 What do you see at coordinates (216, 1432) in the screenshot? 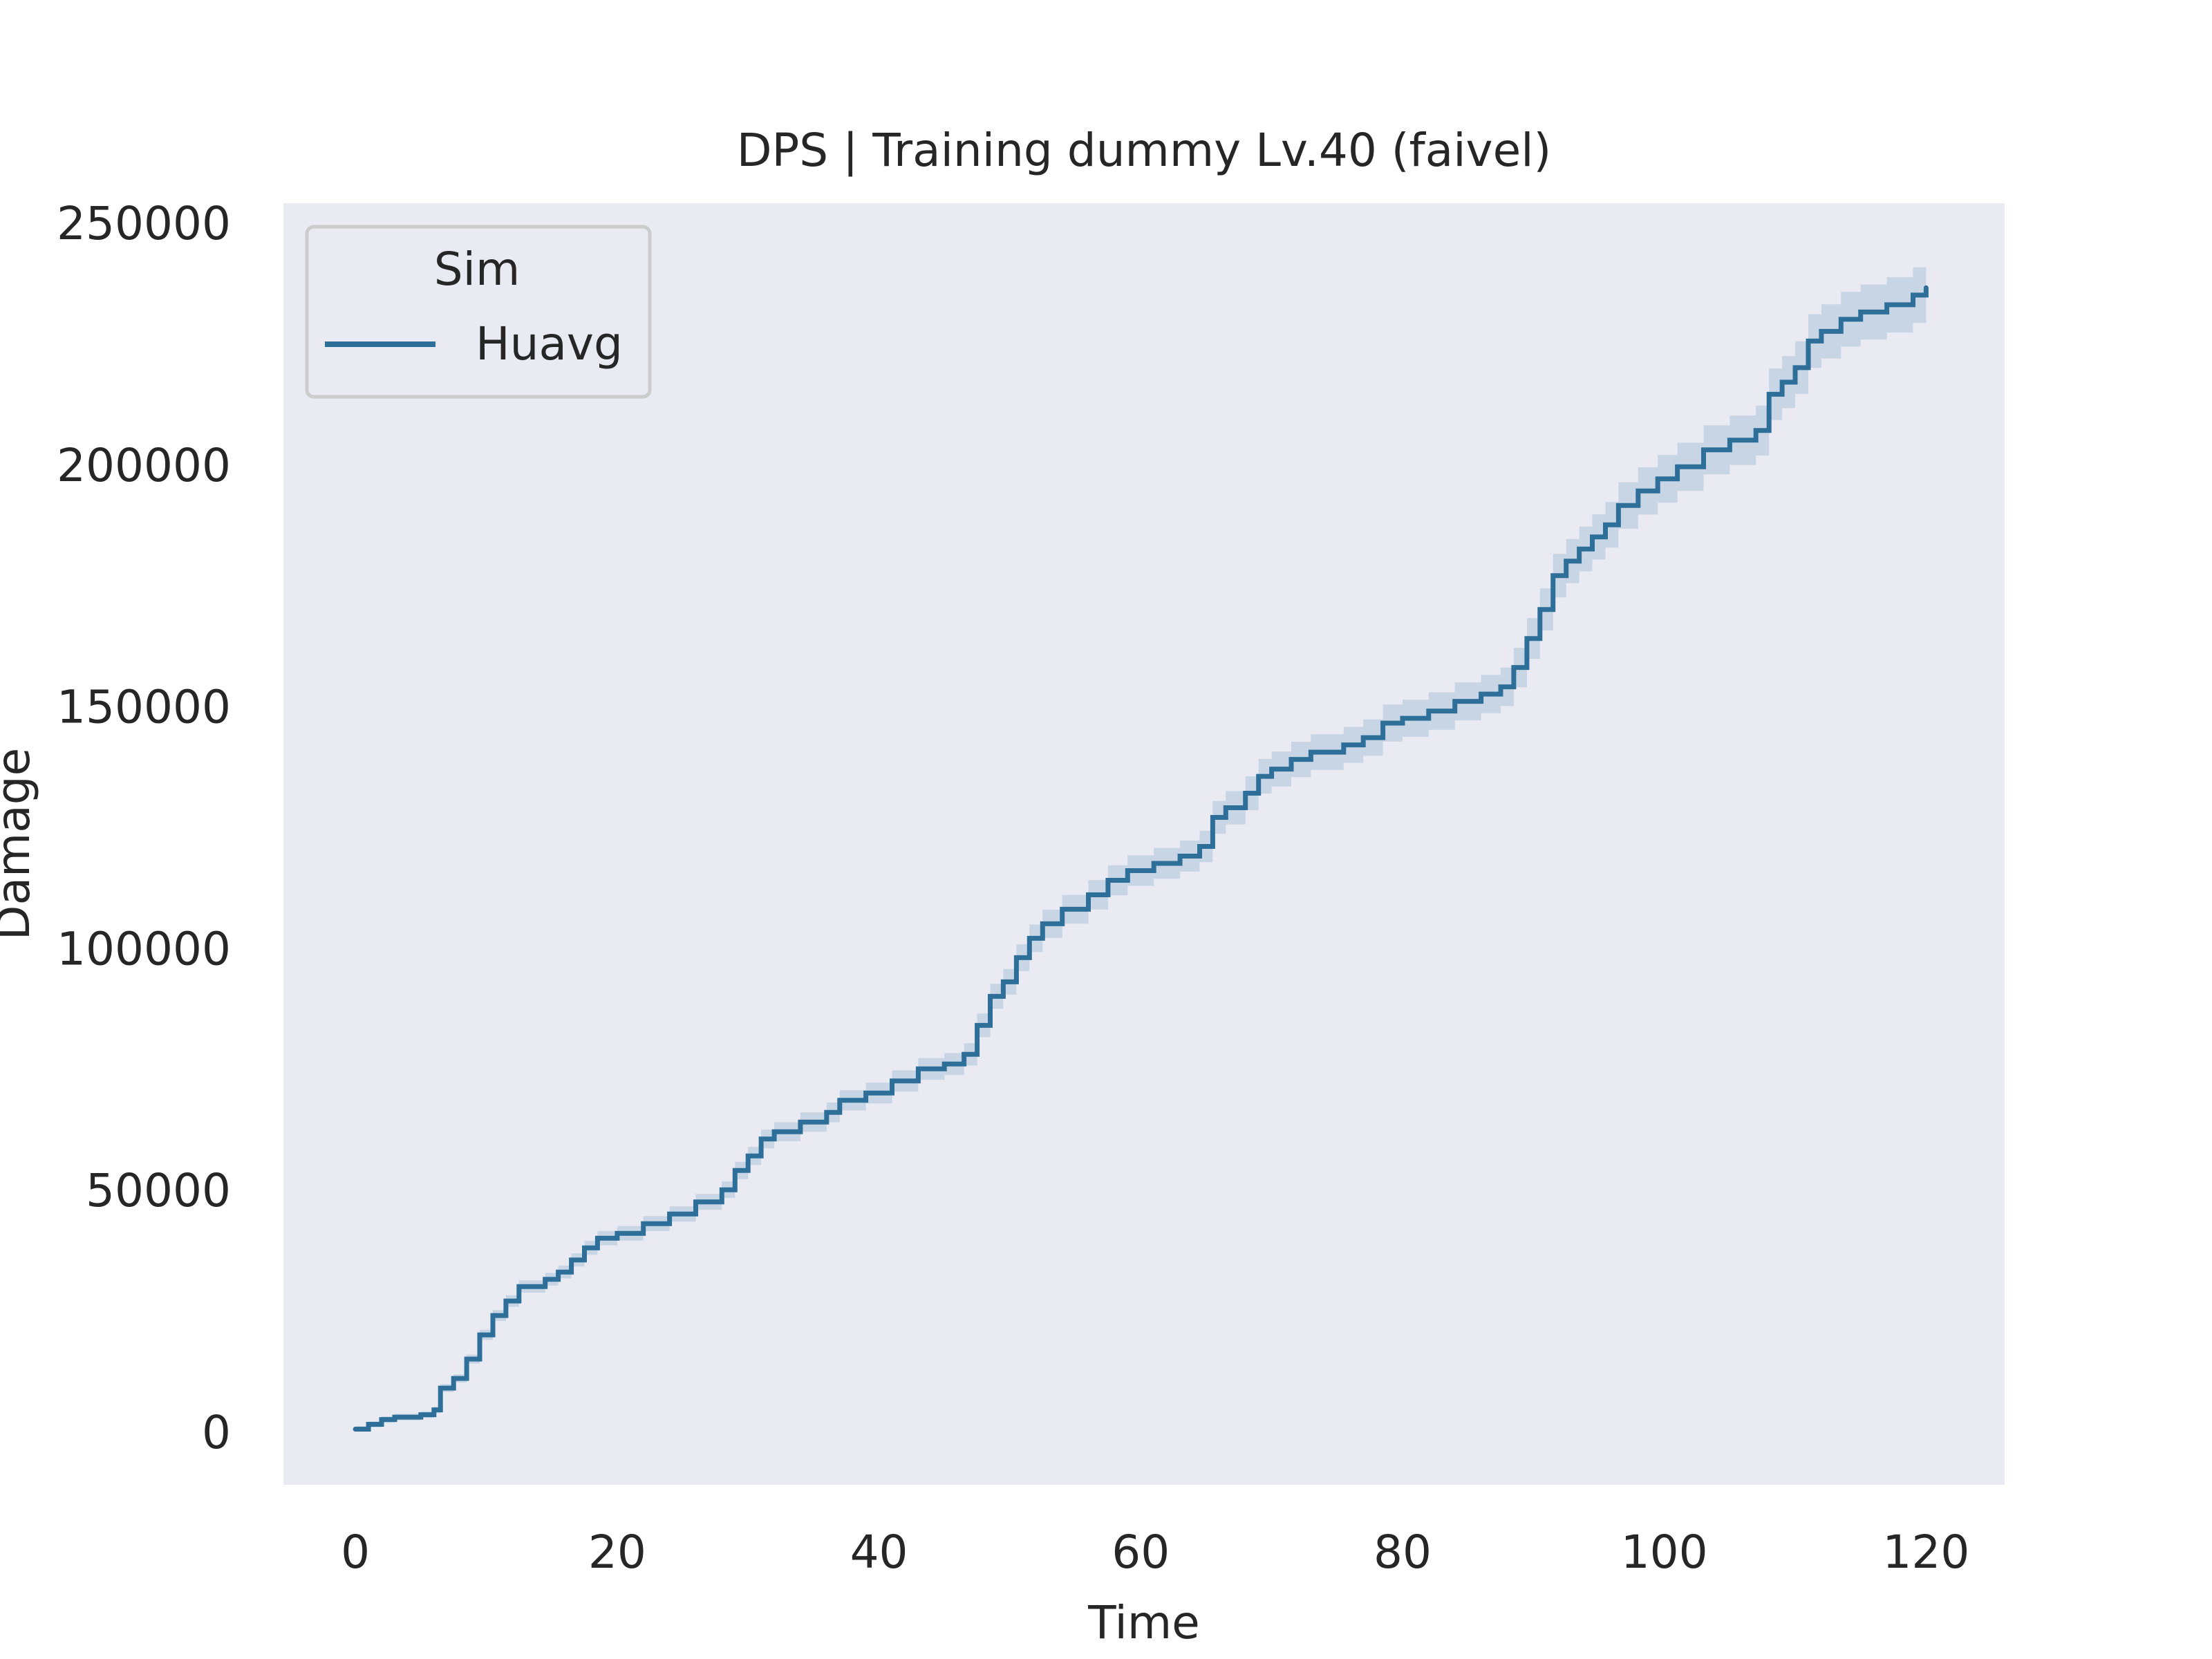
I see `y-tick-label: 0` at bounding box center [216, 1432].